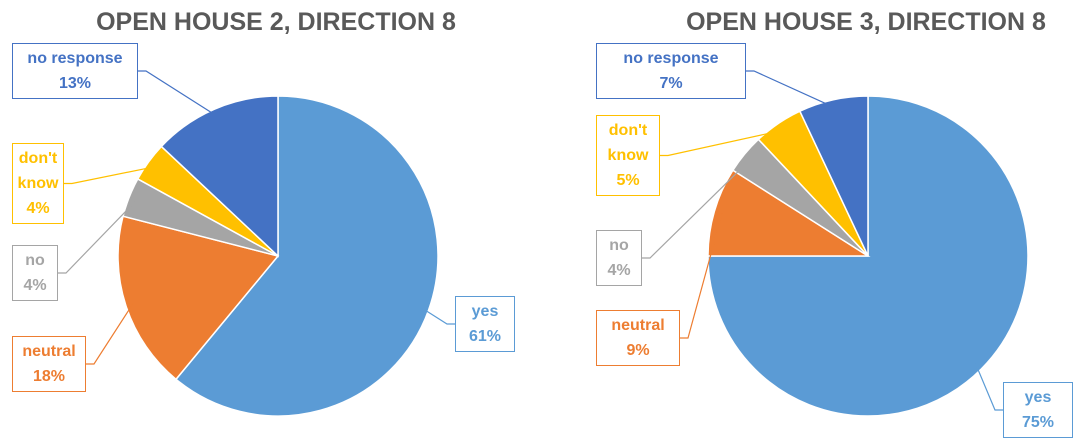  I want to click on data-label: don't know 5%, so click(628, 155).